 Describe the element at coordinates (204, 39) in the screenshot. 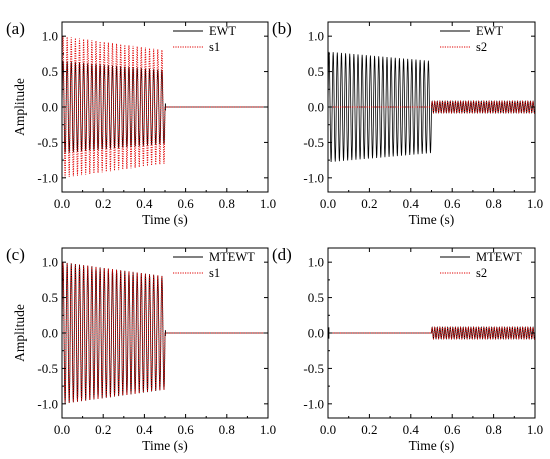

I see `legend: EWT s1` at that location.